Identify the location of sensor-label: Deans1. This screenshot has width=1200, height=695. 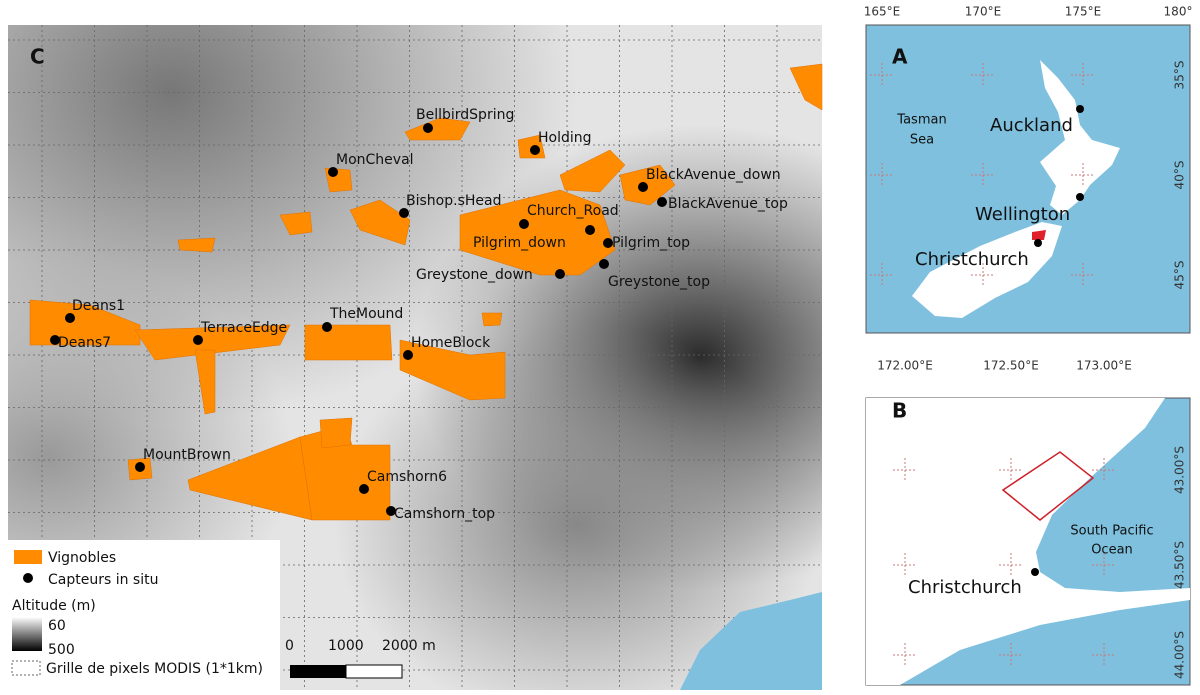
(98, 306).